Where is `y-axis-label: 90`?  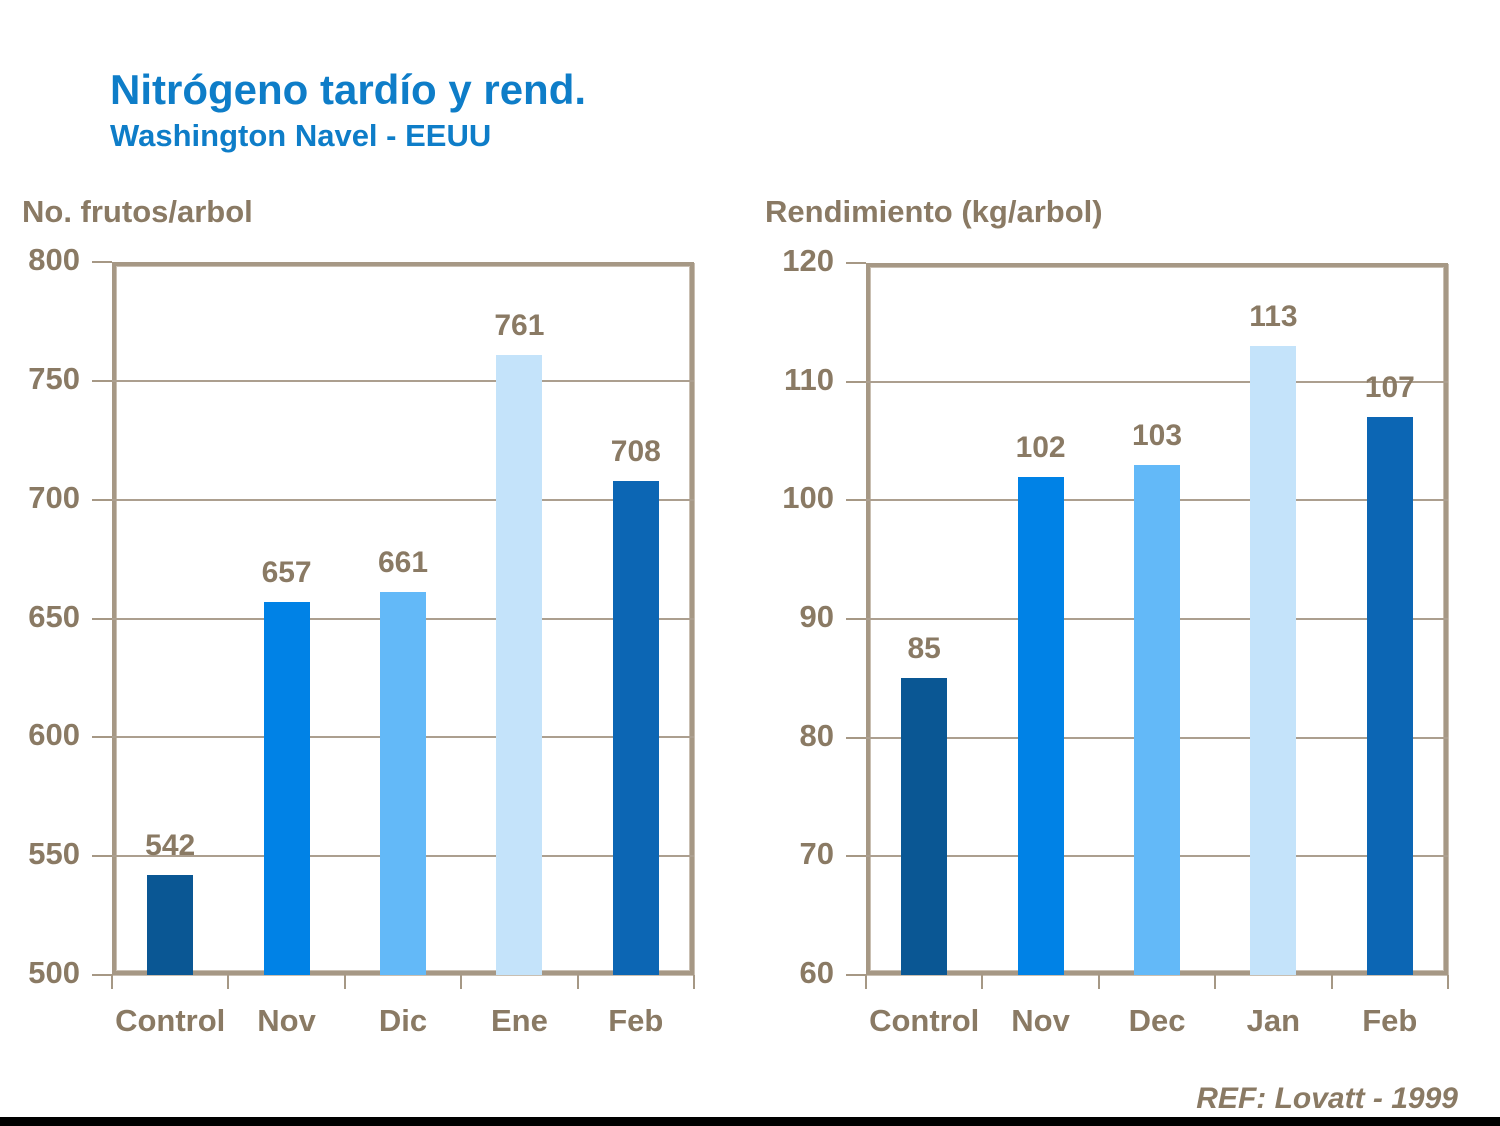 y-axis-label: 90 is located at coordinates (816, 616).